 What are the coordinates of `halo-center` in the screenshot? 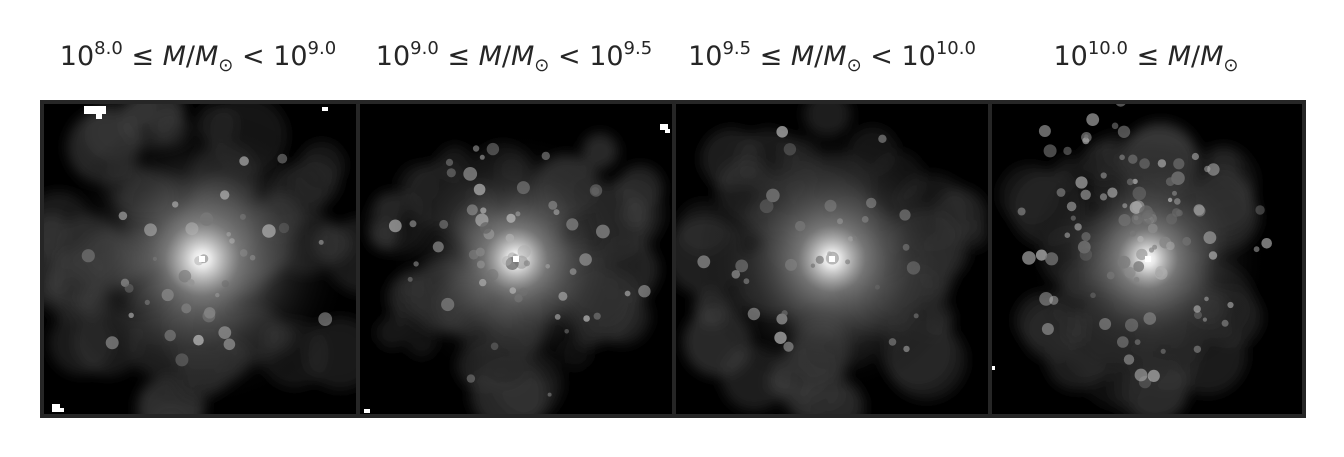 It's located at (832, 259).